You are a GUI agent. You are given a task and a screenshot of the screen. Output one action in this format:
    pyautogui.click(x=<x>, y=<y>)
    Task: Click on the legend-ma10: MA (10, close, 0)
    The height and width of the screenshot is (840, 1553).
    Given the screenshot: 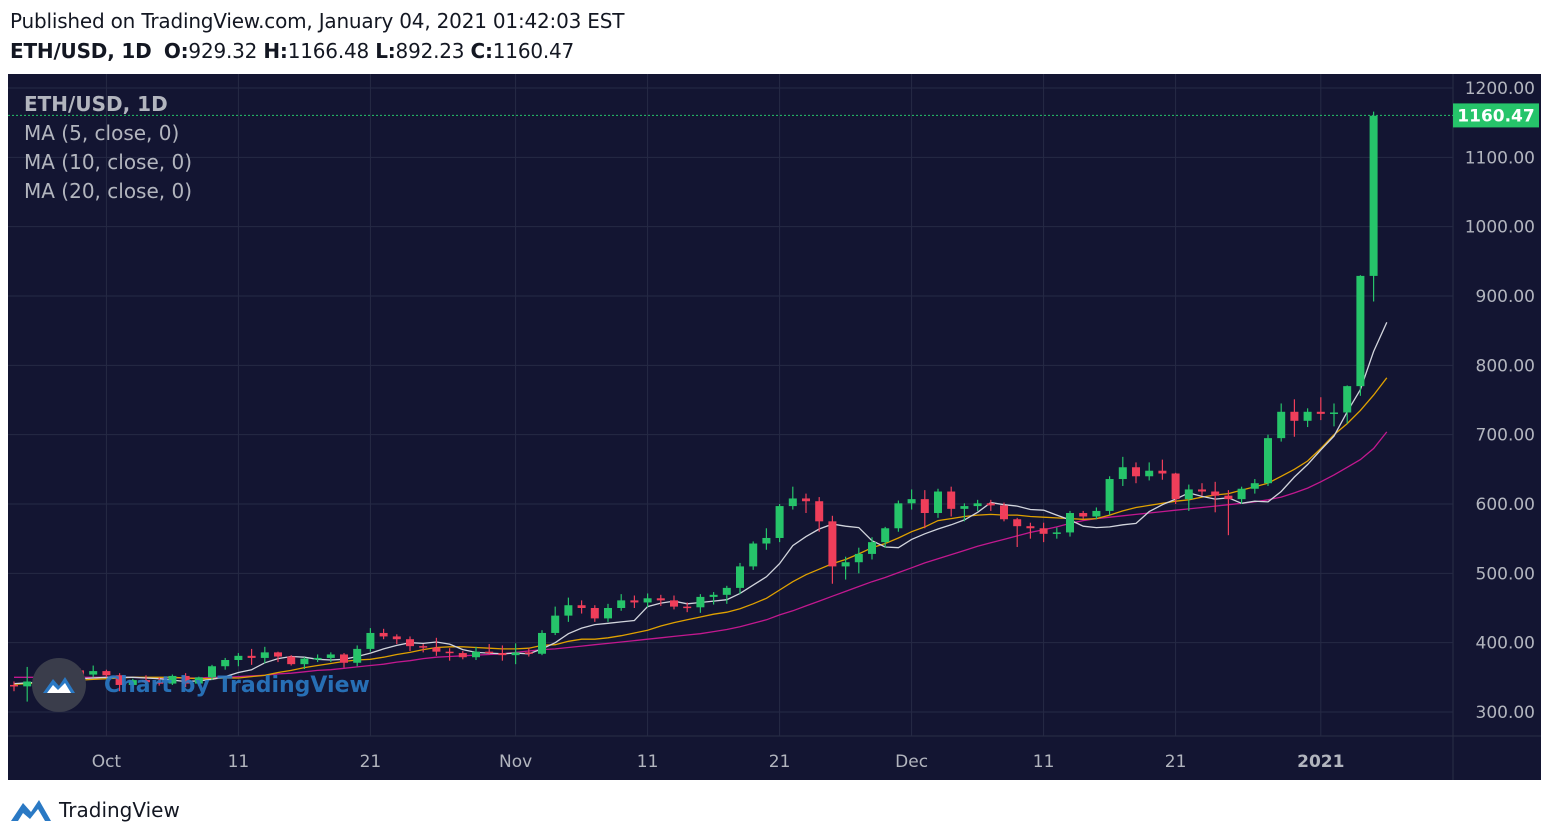 What is the action you would take?
    pyautogui.click(x=108, y=162)
    